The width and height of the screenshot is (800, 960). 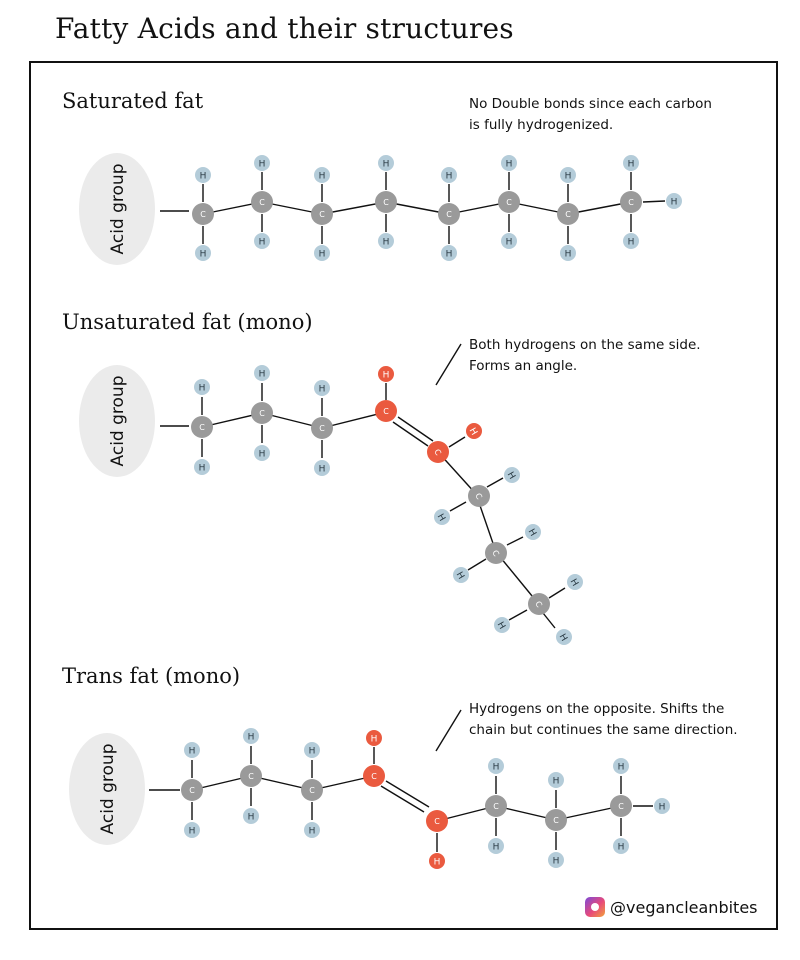 I want to click on acid-group-label-saturated: Acid group, so click(x=118, y=209).